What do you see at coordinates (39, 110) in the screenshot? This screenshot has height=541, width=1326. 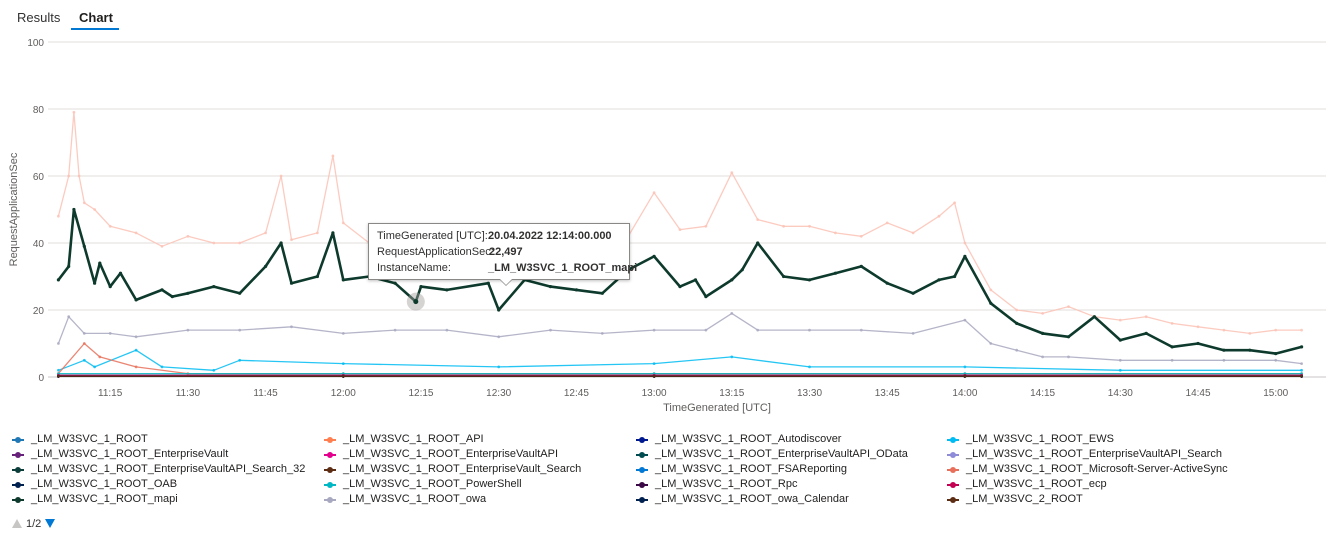 I see `y-tick-label: 80` at bounding box center [39, 110].